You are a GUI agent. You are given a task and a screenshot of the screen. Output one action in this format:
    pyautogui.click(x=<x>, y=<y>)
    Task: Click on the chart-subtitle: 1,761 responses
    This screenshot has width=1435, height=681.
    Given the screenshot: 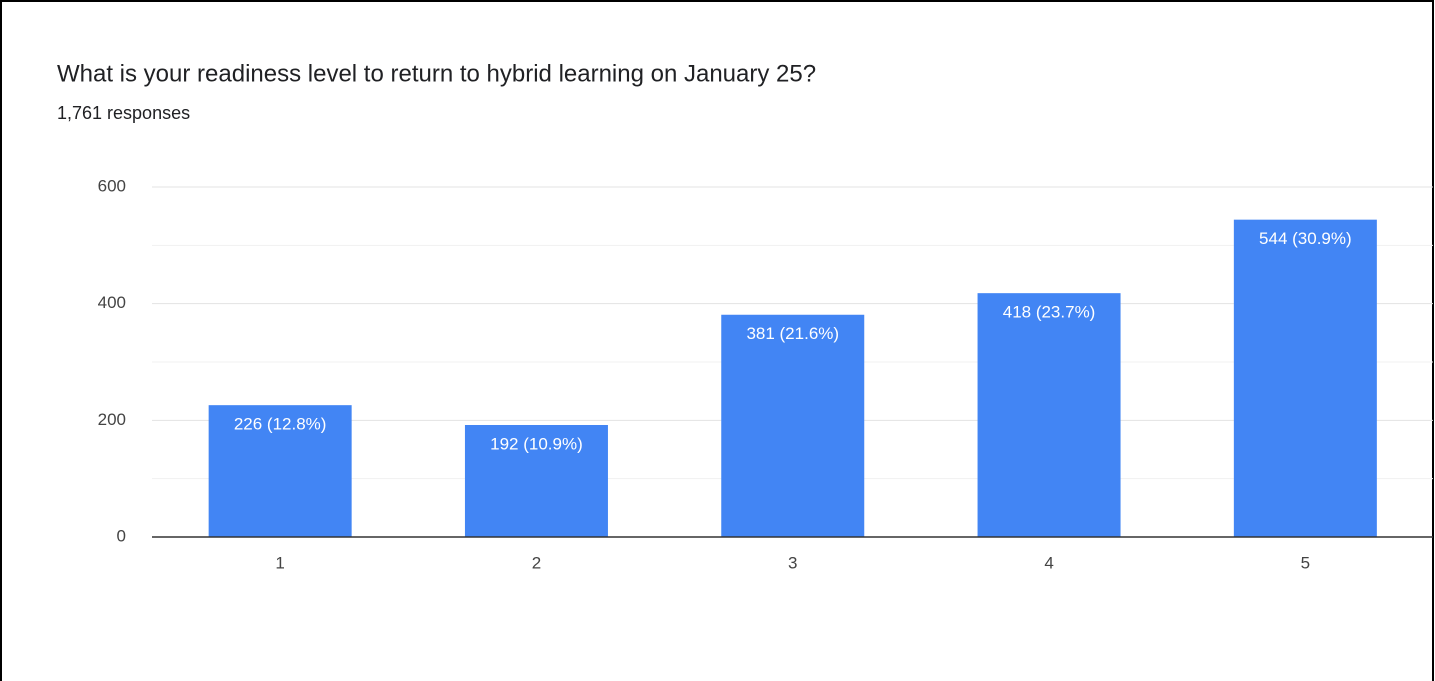 What is the action you would take?
    pyautogui.click(x=123, y=113)
    